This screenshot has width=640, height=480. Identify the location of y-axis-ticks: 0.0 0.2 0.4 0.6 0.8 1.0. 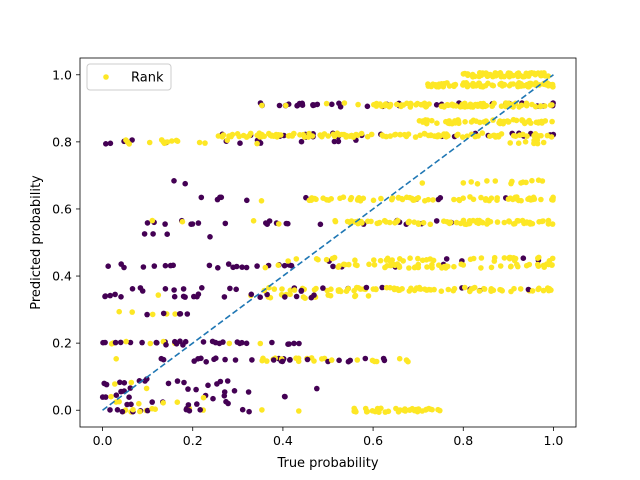
(66, 242).